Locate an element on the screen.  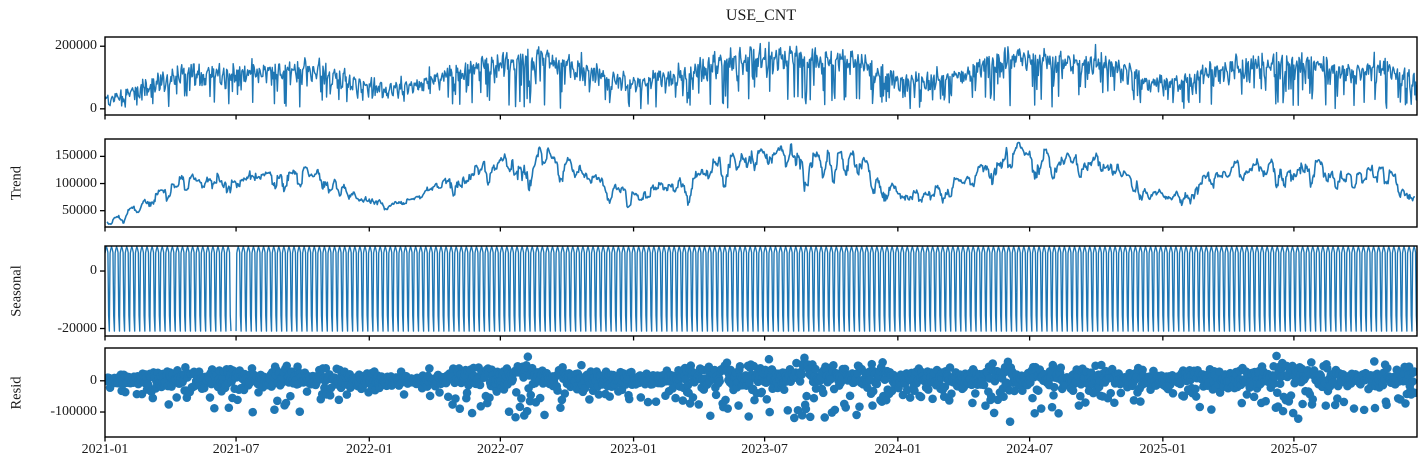
y-tick-label: 200000 is located at coordinates (76, 46).